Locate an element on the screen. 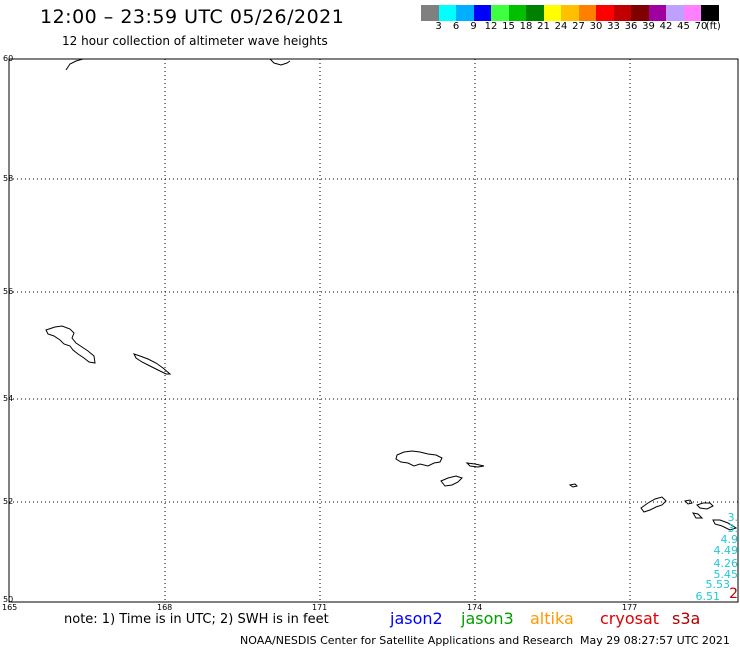  color-scale-label: 30 is located at coordinates (596, 26).